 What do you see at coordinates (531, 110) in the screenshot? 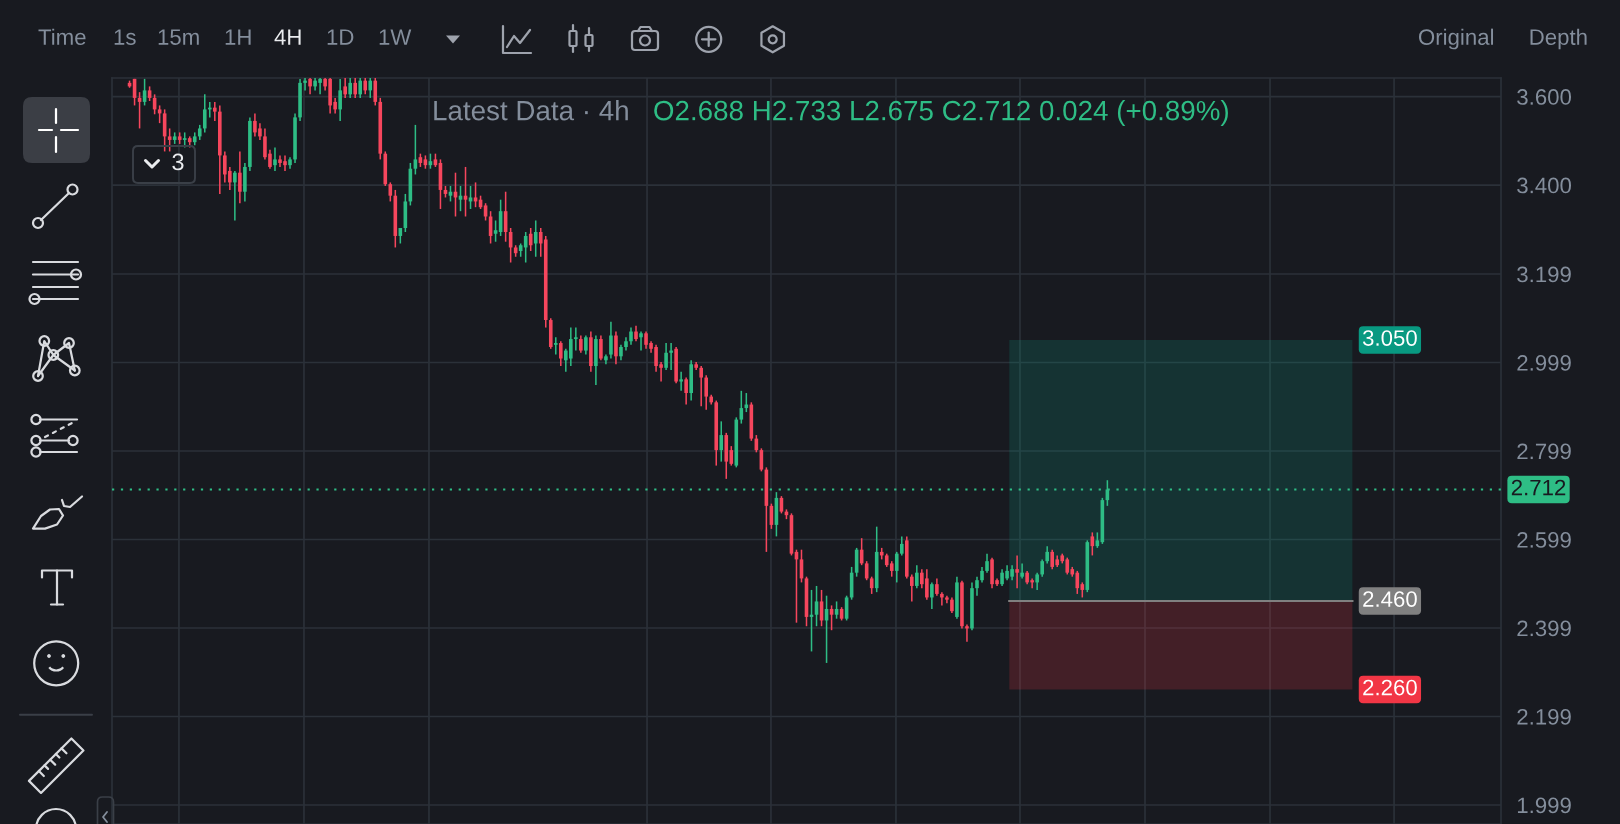
I see `text: Latest Data · 4h` at bounding box center [531, 110].